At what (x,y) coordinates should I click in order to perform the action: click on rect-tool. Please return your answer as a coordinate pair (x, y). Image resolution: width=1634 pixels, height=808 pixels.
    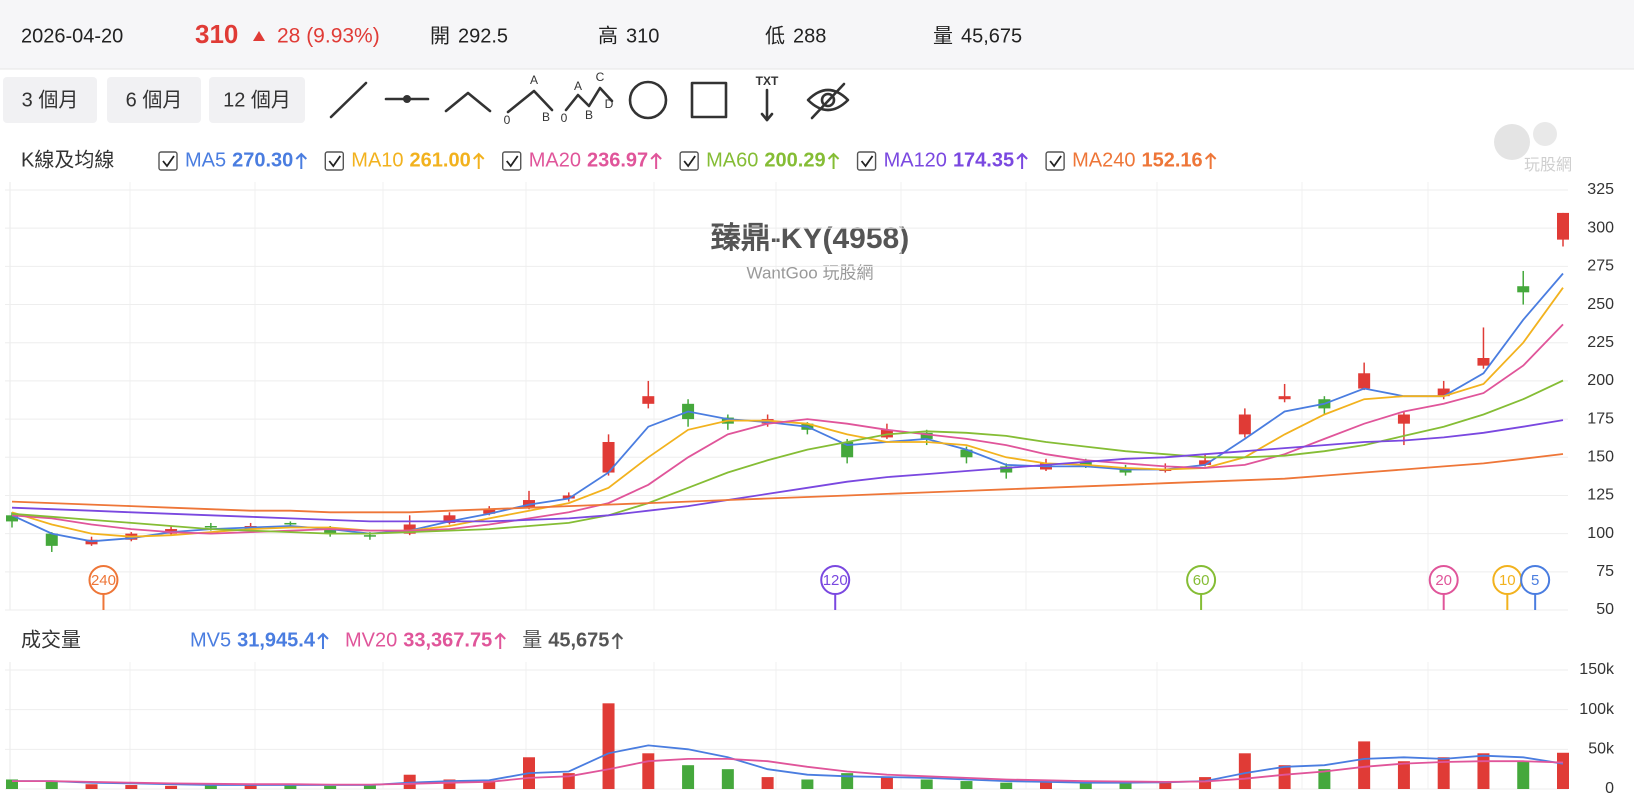
    Looking at the image, I should click on (709, 100).